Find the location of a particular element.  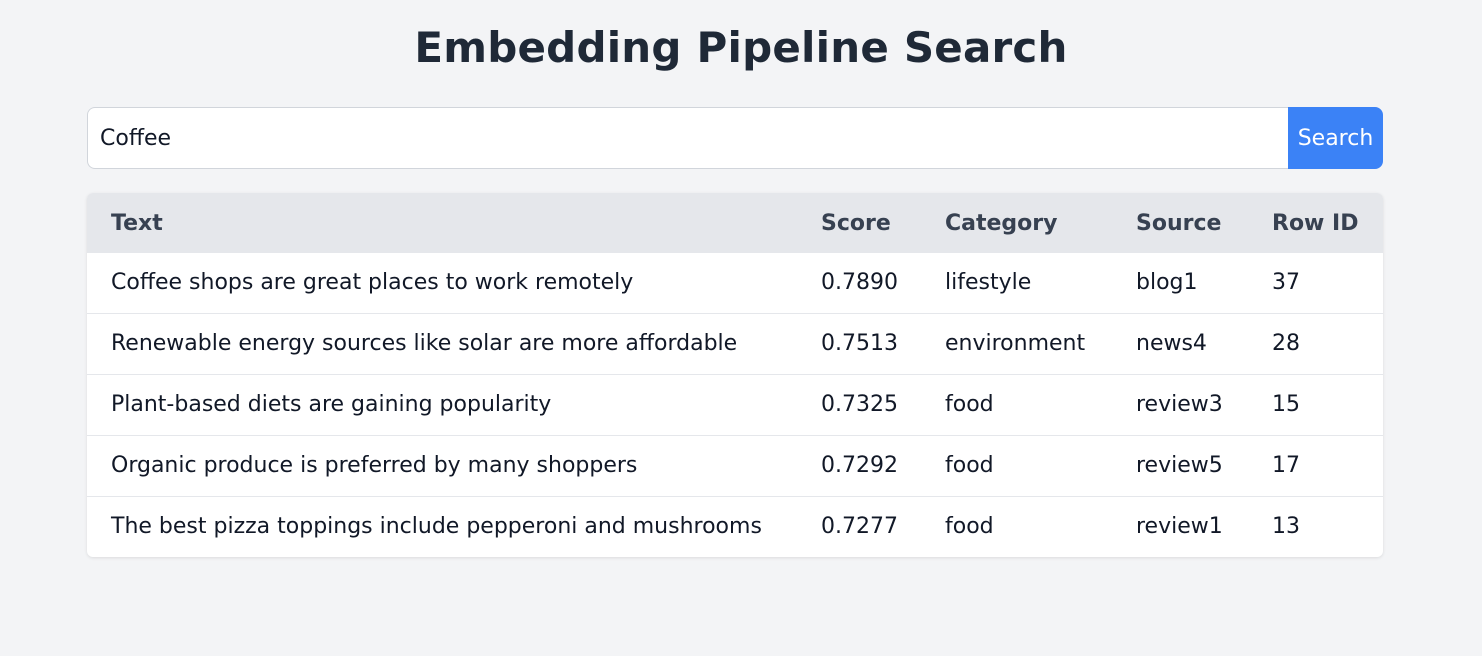

cell-score: 0.7292 is located at coordinates (859, 465).